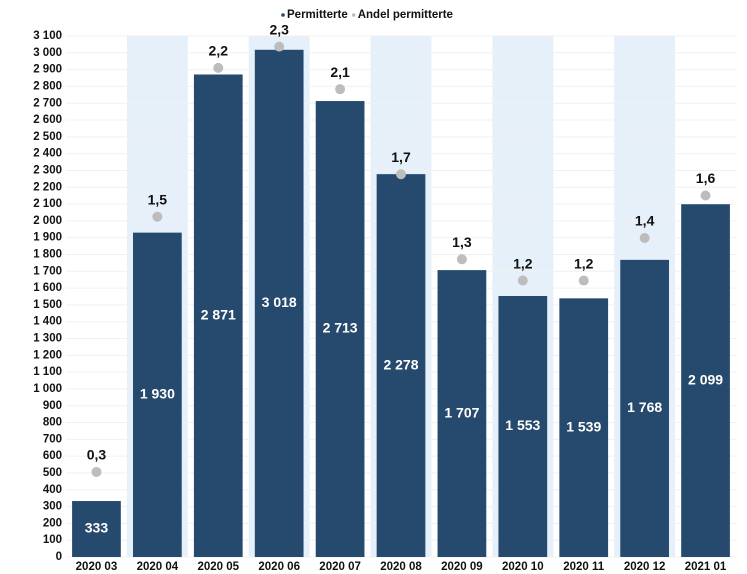 The image size is (747, 574). I want to click on bar-value-label: 1 768, so click(644, 407).